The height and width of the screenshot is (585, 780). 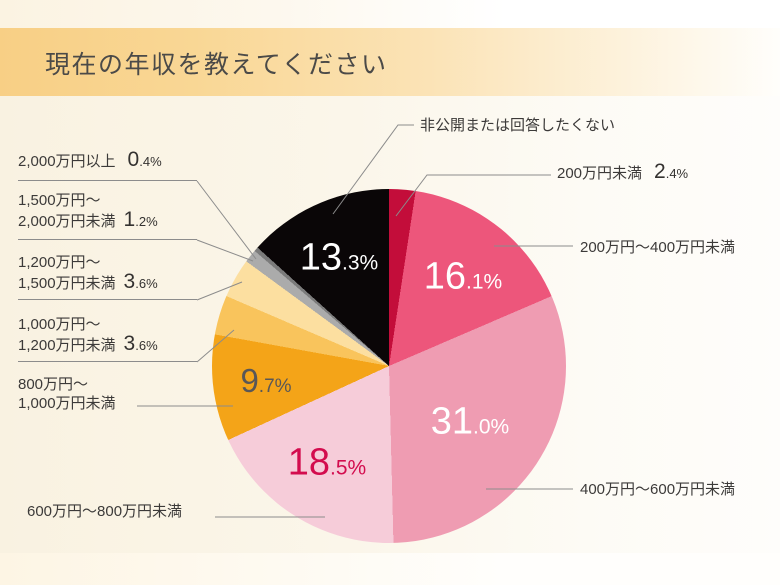 What do you see at coordinates (216, 65) in the screenshot?
I see `page-title: 現在の年収を教えてください` at bounding box center [216, 65].